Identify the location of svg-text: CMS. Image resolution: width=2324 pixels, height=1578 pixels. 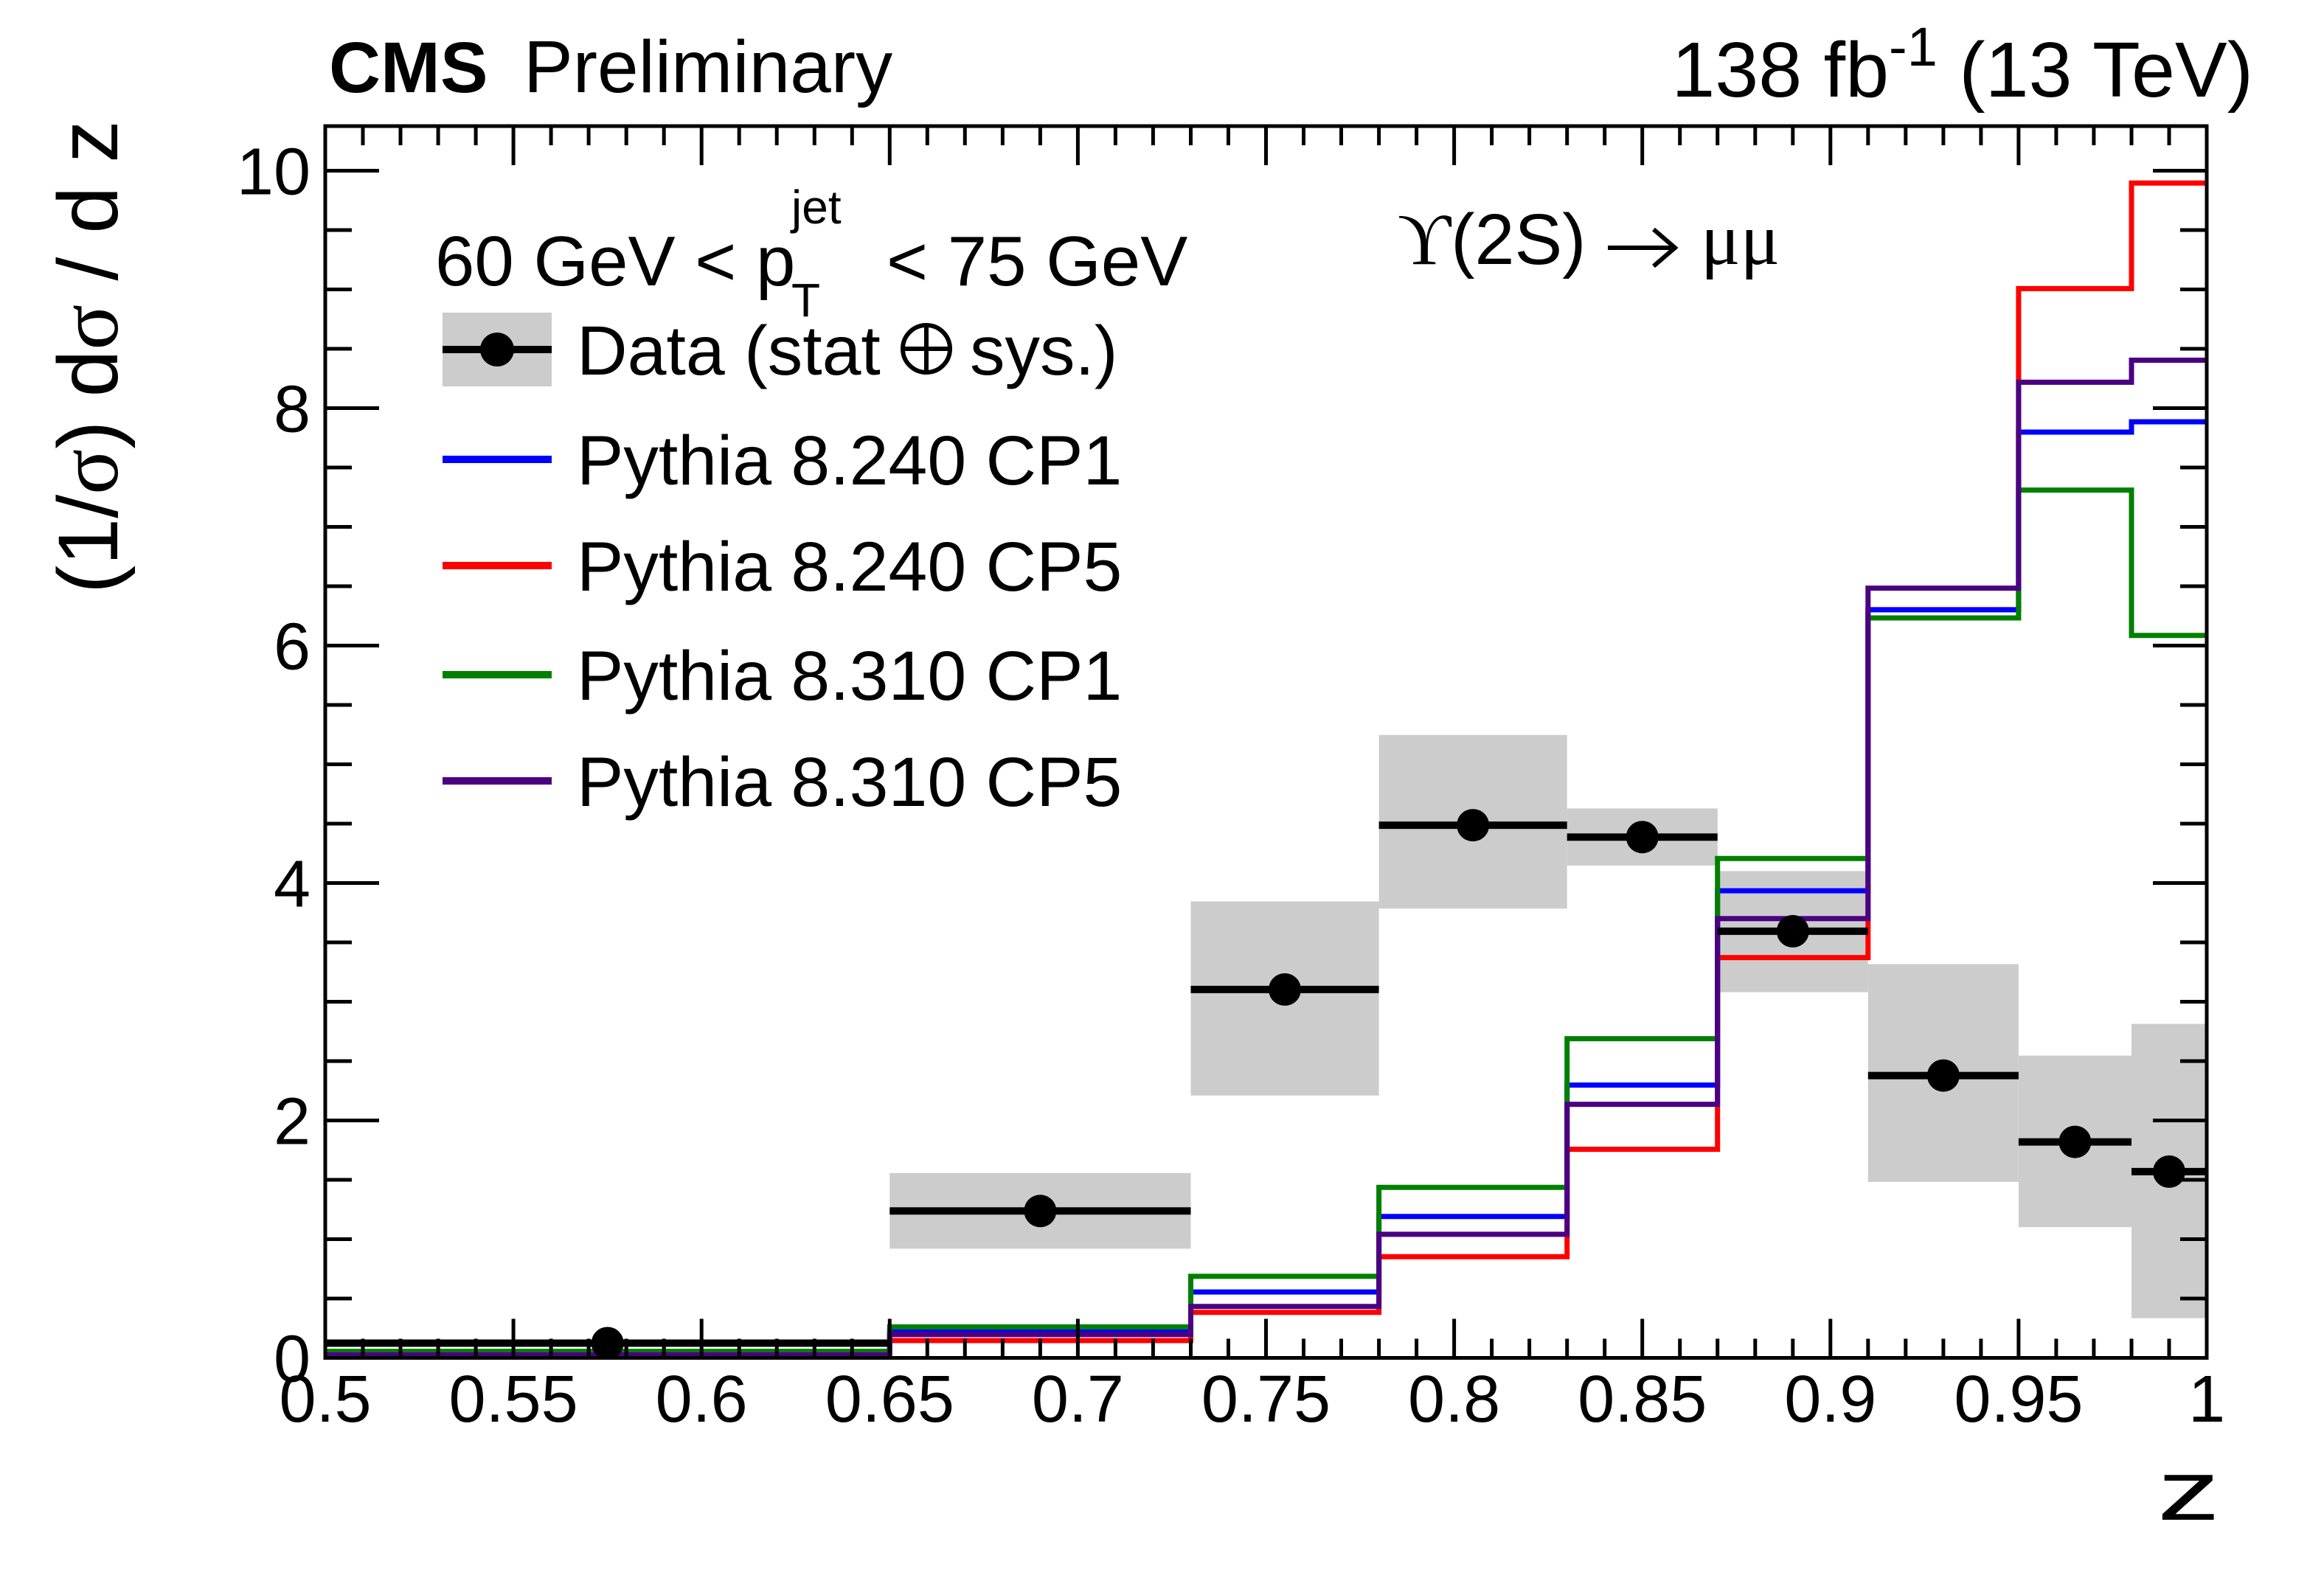
(408, 67).